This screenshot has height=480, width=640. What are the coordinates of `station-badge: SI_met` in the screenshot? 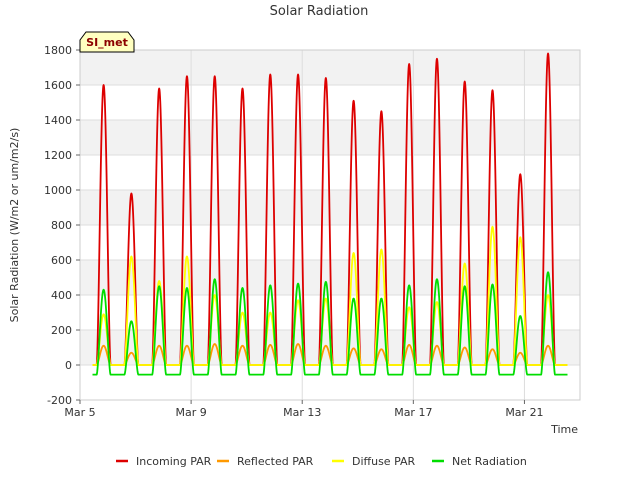 It's located at (107, 42).